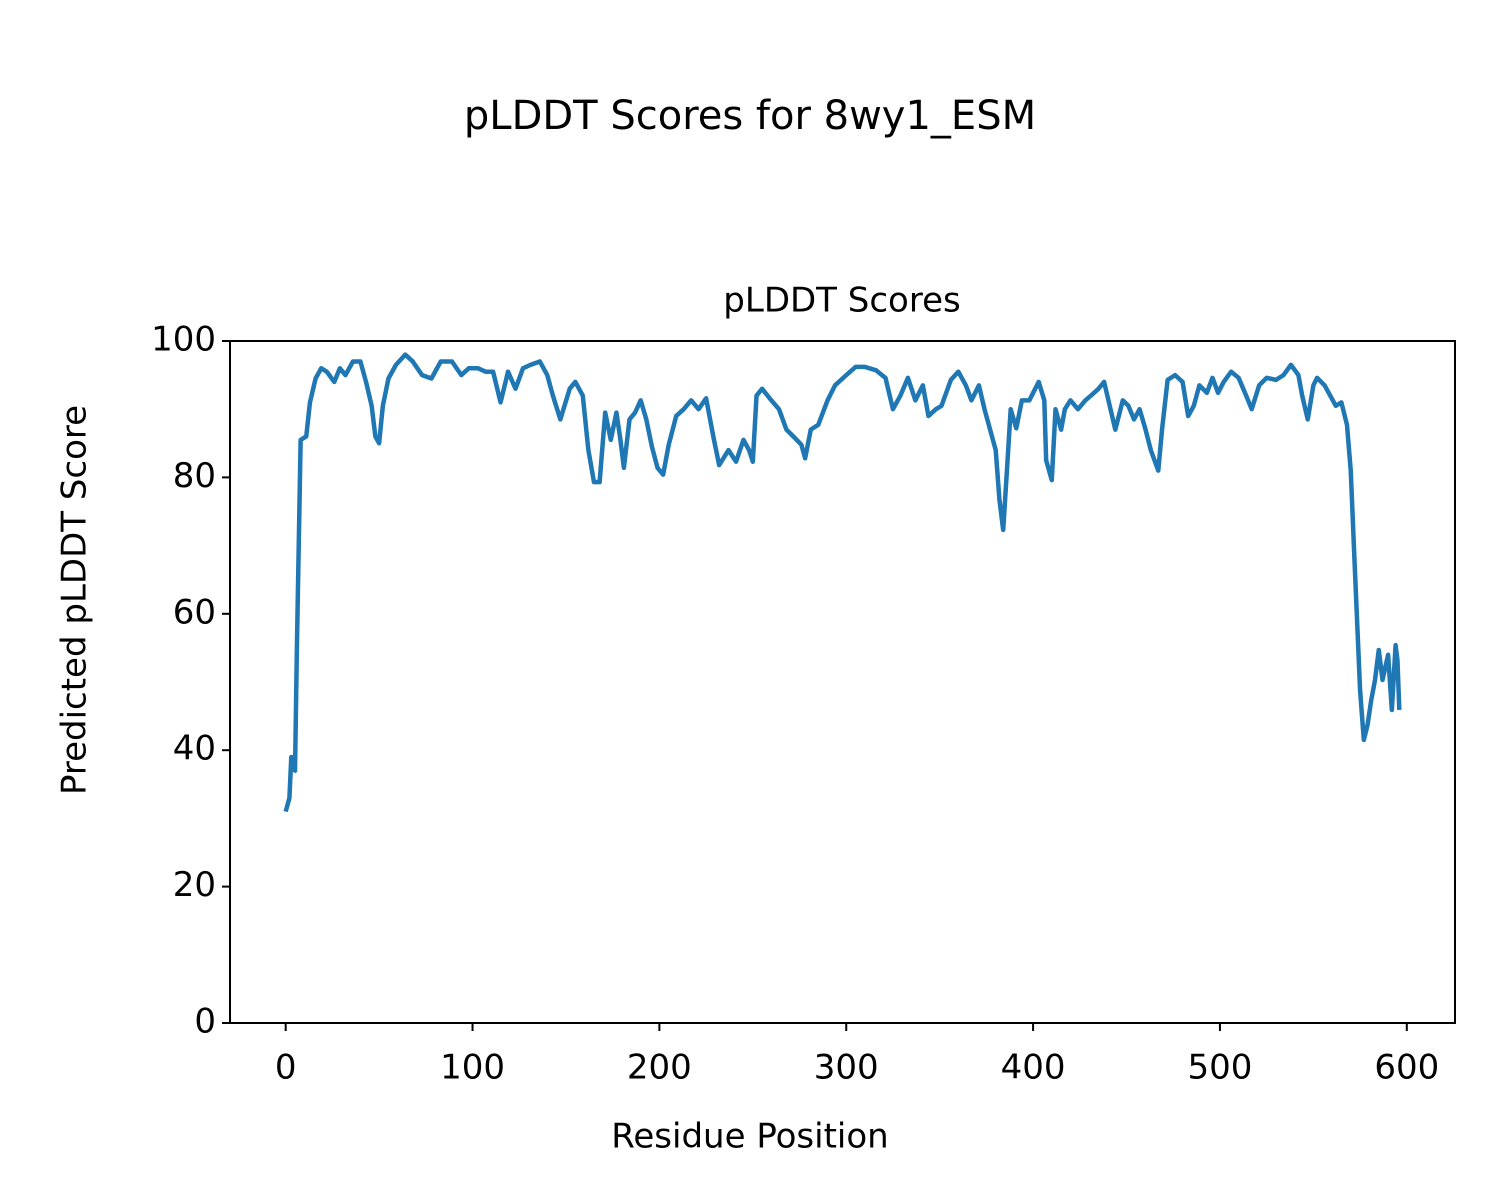  Describe the element at coordinates (750, 116) in the screenshot. I see `suptitle: pLDDT Scores for 8wy1_ESM` at that location.